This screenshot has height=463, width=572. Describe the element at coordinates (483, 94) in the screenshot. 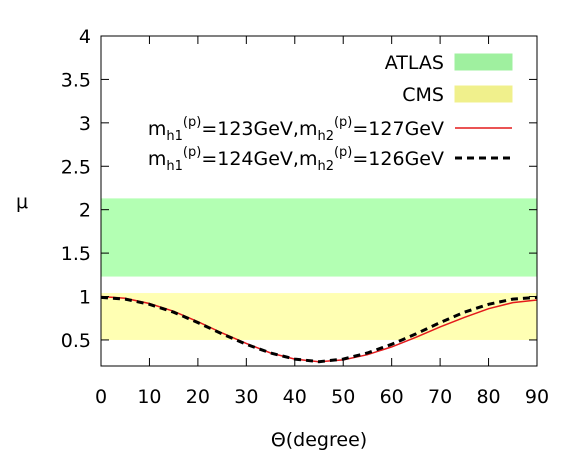

I see `legend-swatch-cms` at that location.